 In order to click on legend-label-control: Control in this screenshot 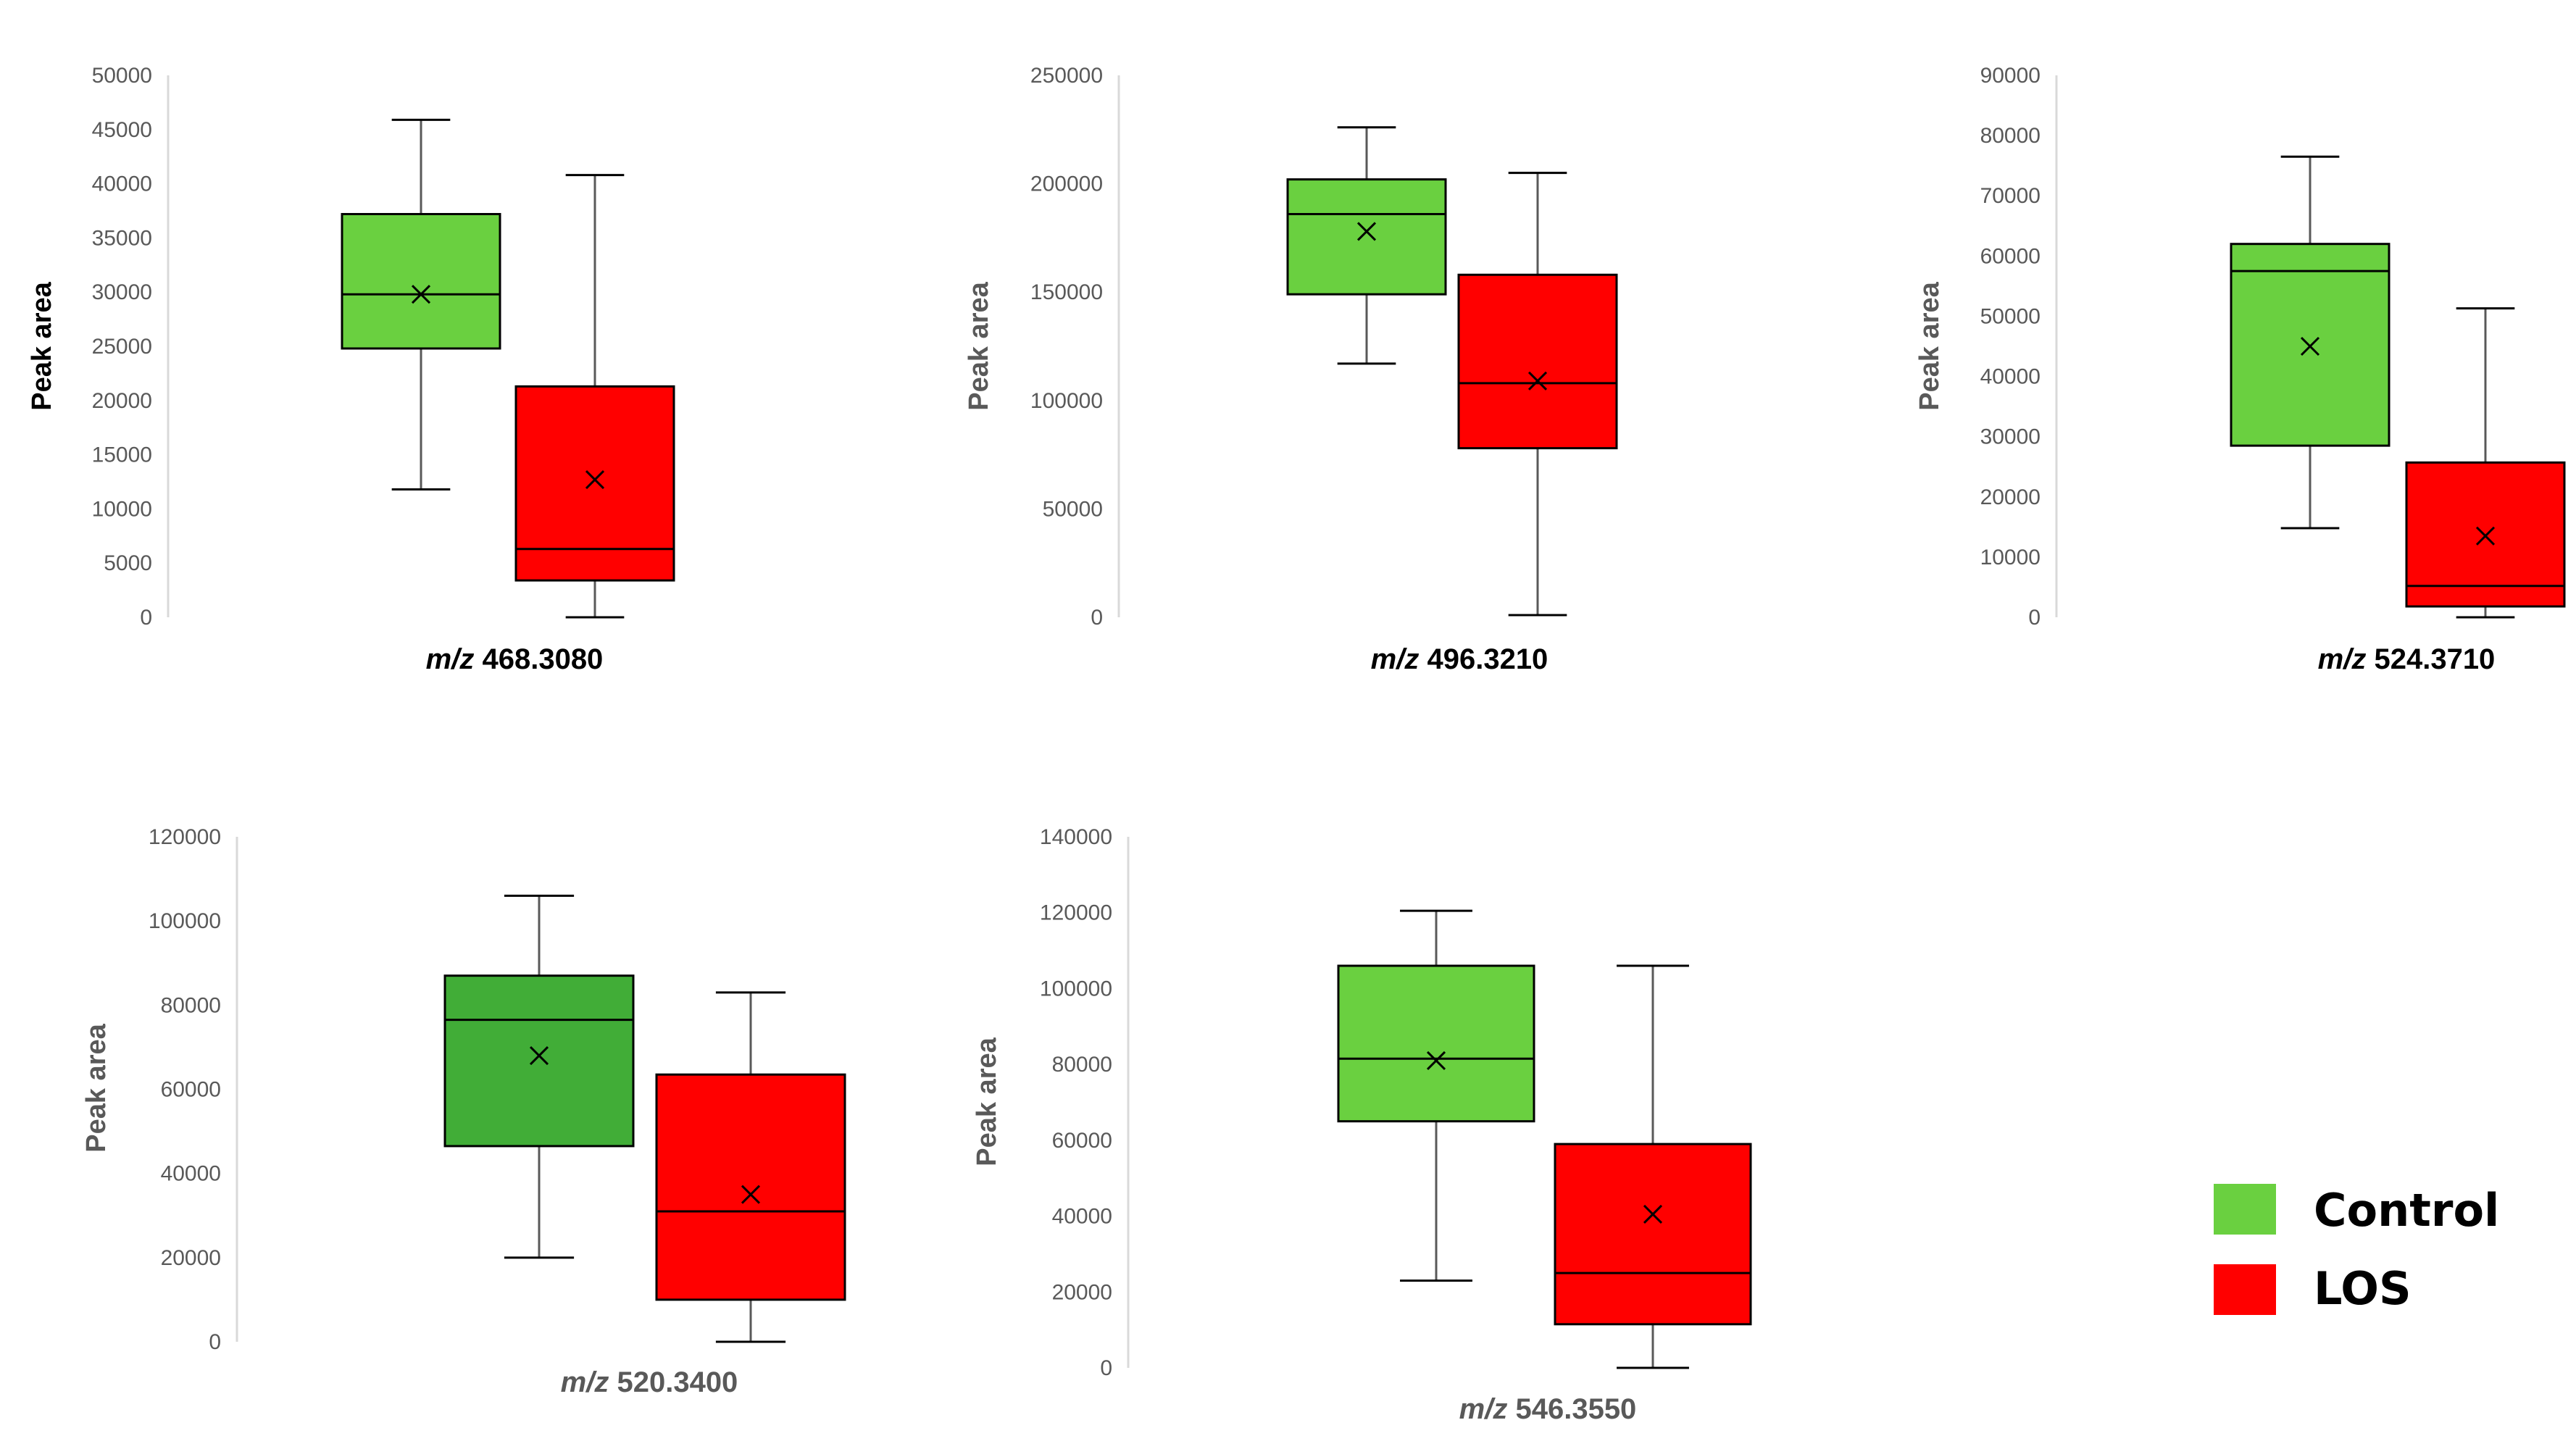, I will do `click(2406, 1211)`.